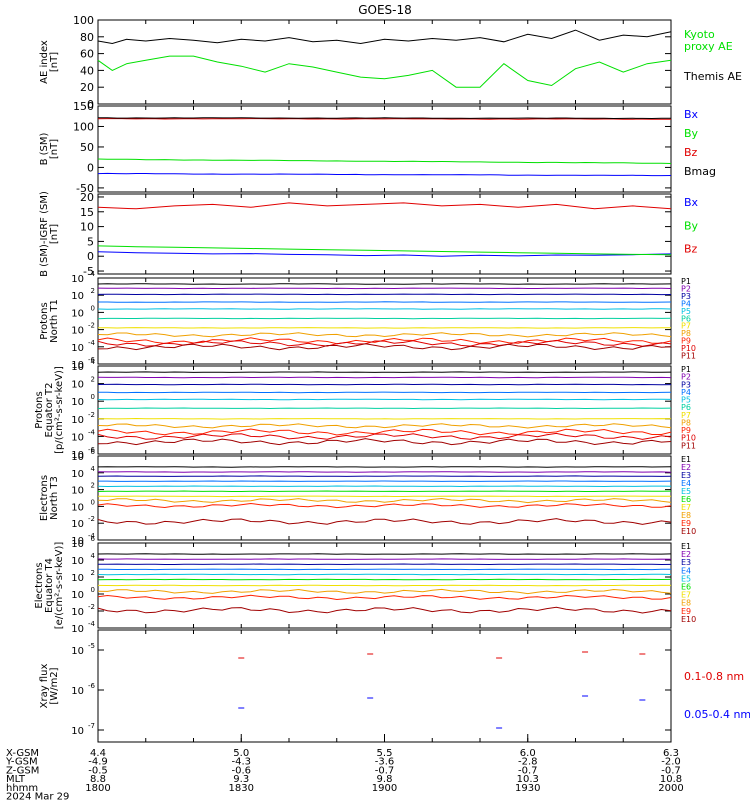 The image size is (750, 800). Describe the element at coordinates (712, 76) in the screenshot. I see `legend-label: Themis AE` at that location.